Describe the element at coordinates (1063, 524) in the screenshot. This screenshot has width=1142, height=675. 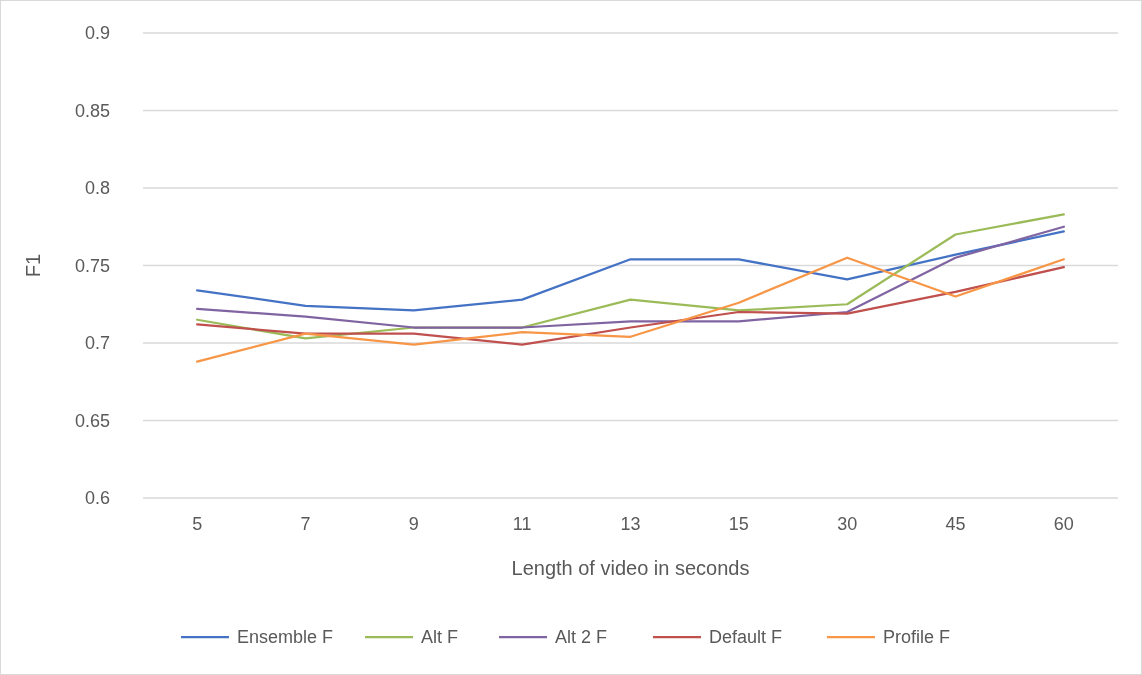
I see `x-tick-label: 60` at that location.